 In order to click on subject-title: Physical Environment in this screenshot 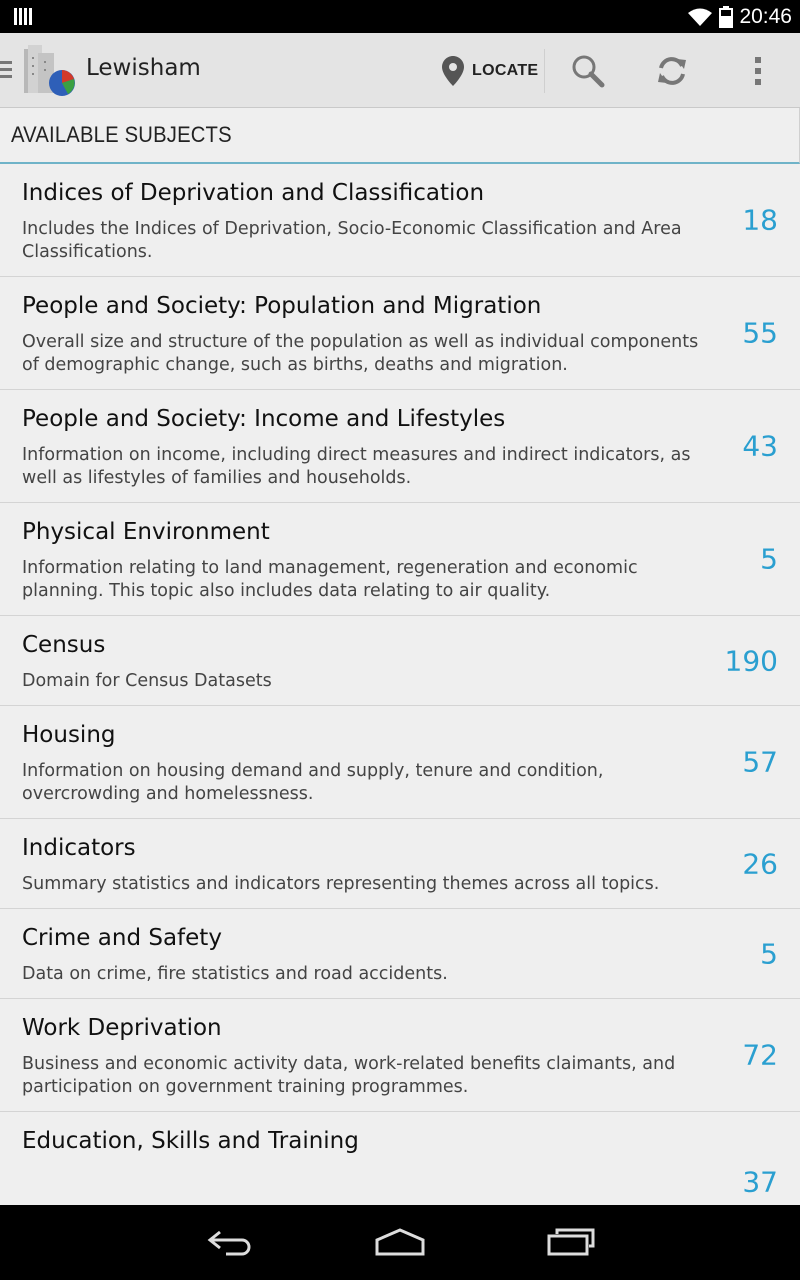, I will do `click(146, 532)`.